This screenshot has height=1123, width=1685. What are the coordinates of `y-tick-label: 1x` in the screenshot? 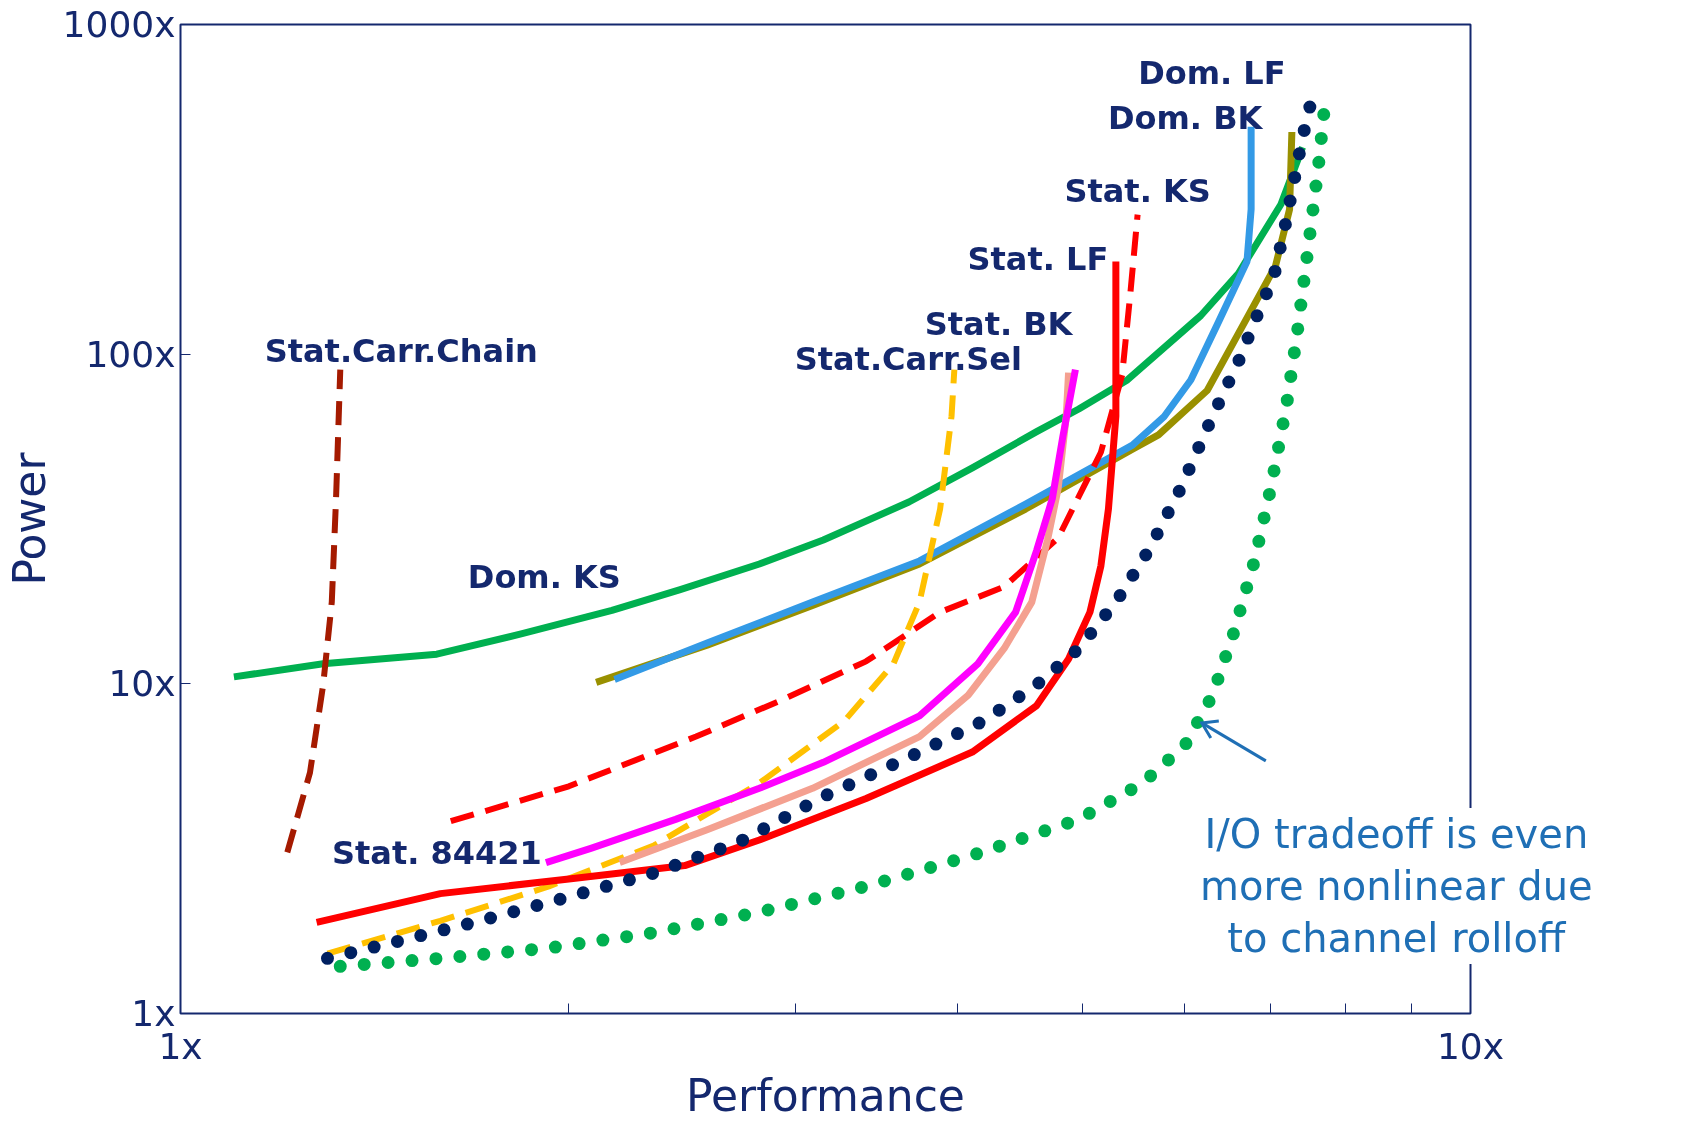 It's located at (153, 1013).